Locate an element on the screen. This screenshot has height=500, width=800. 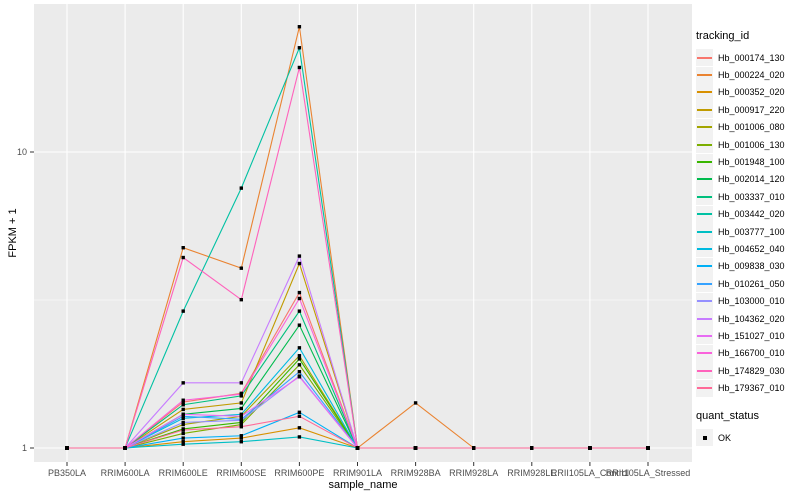
y-tick-label: 1 is located at coordinates (24, 448).